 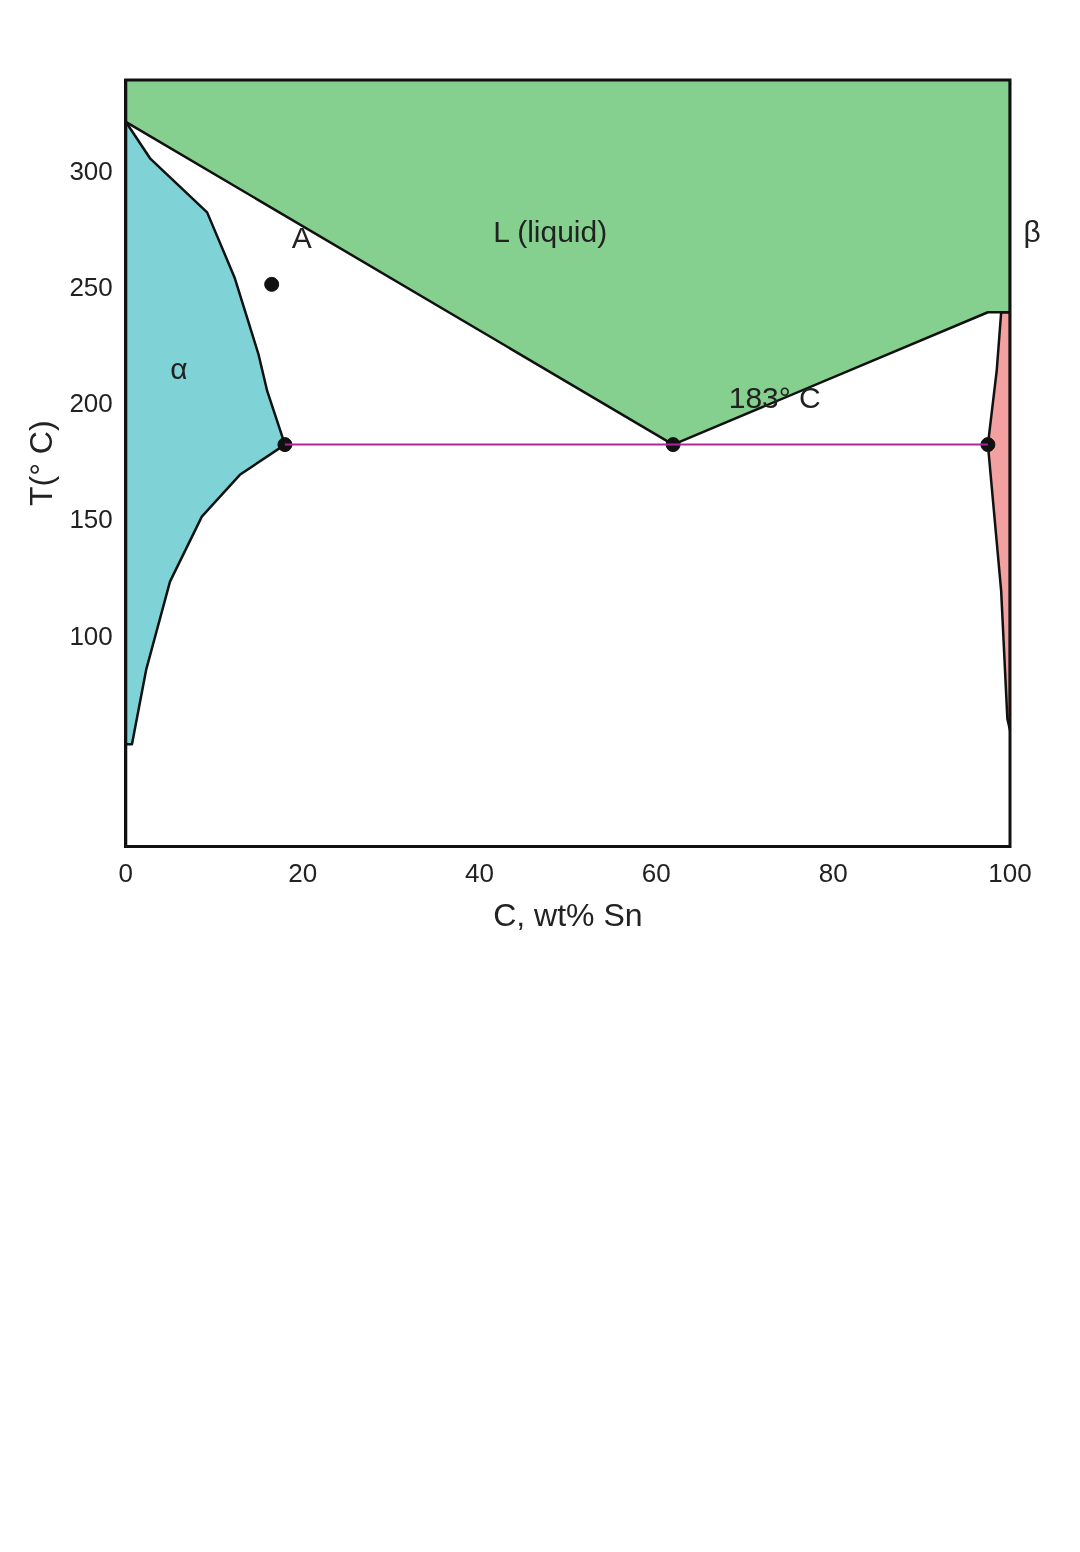 I want to click on annotation: L (liquid), so click(x=550, y=231).